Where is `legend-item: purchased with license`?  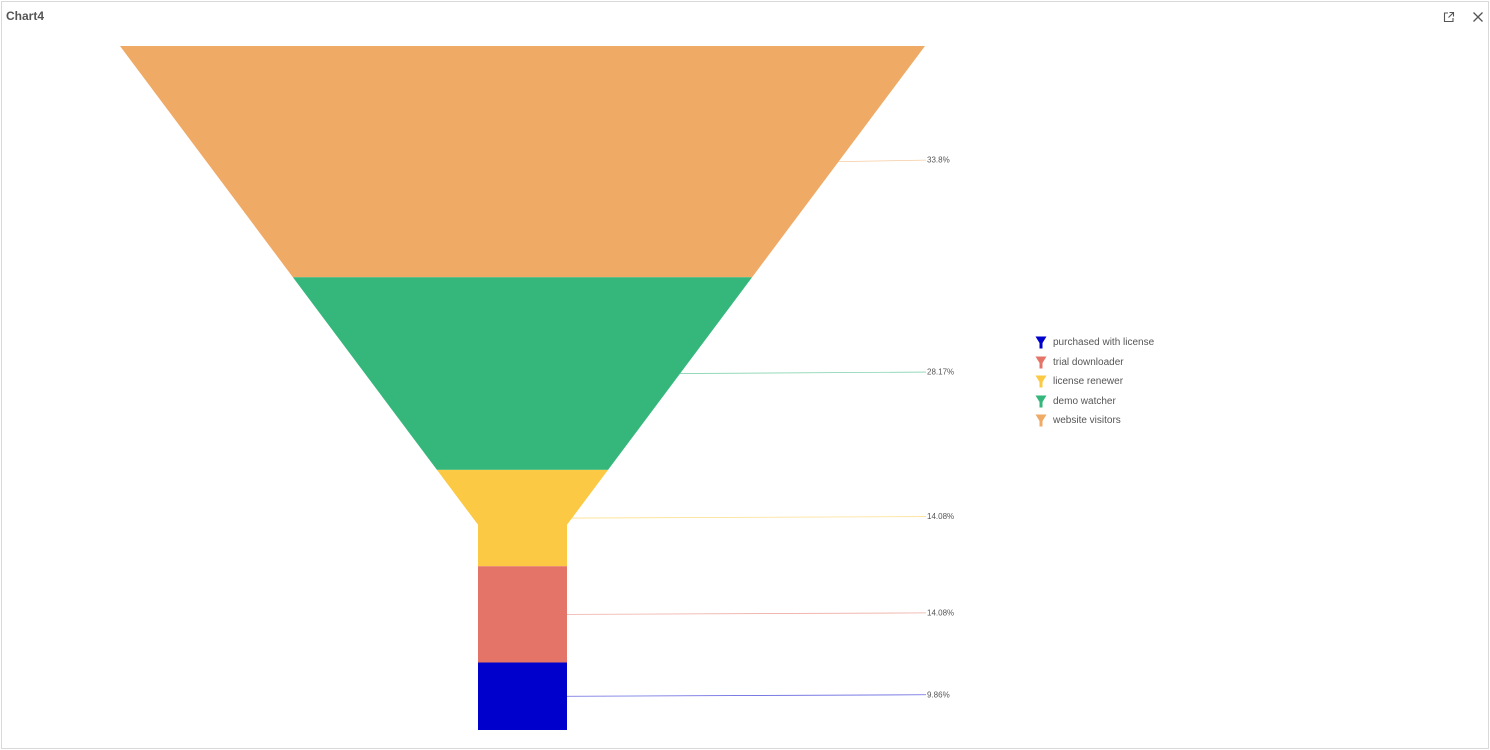
legend-item: purchased with license is located at coordinates (1094, 343).